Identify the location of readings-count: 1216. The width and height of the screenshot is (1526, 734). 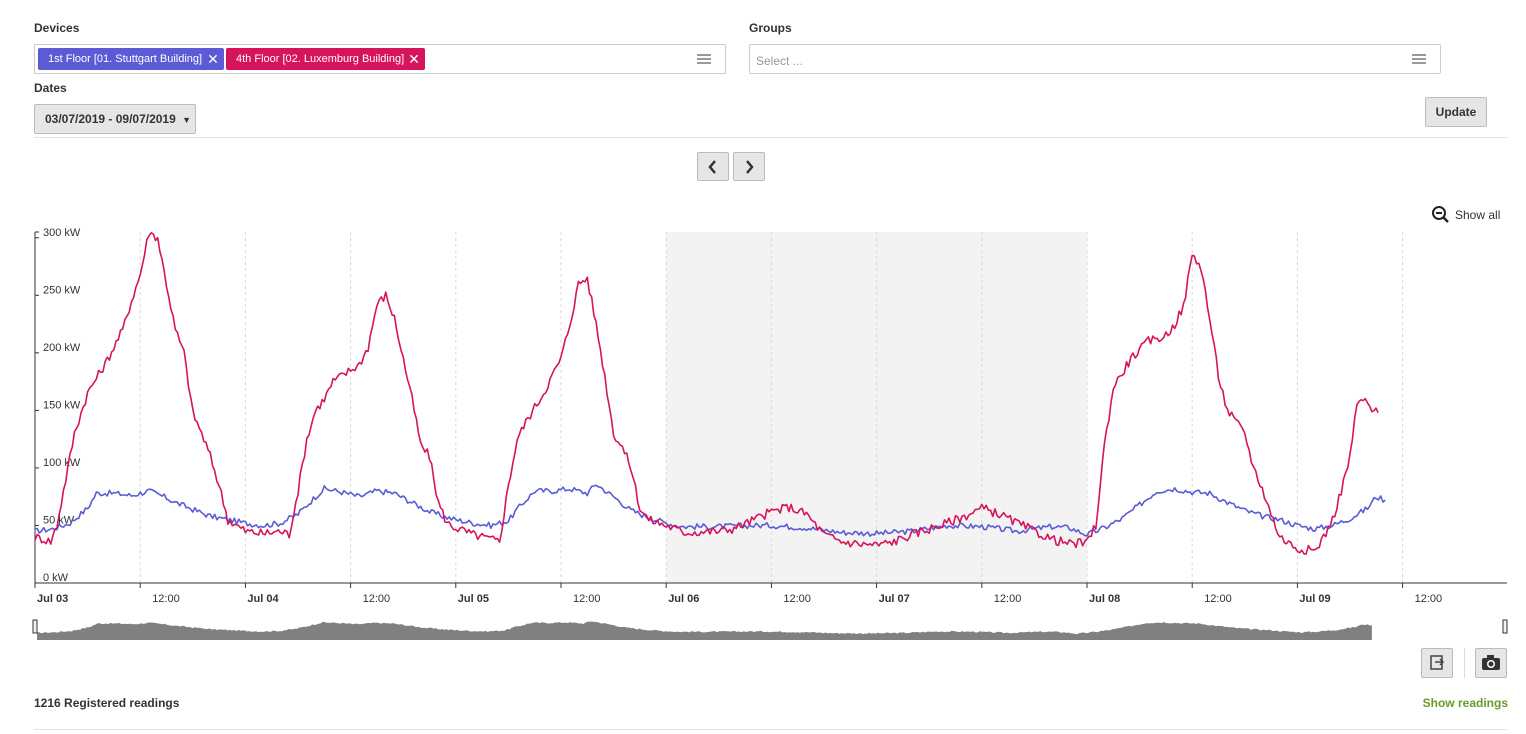
(47, 703).